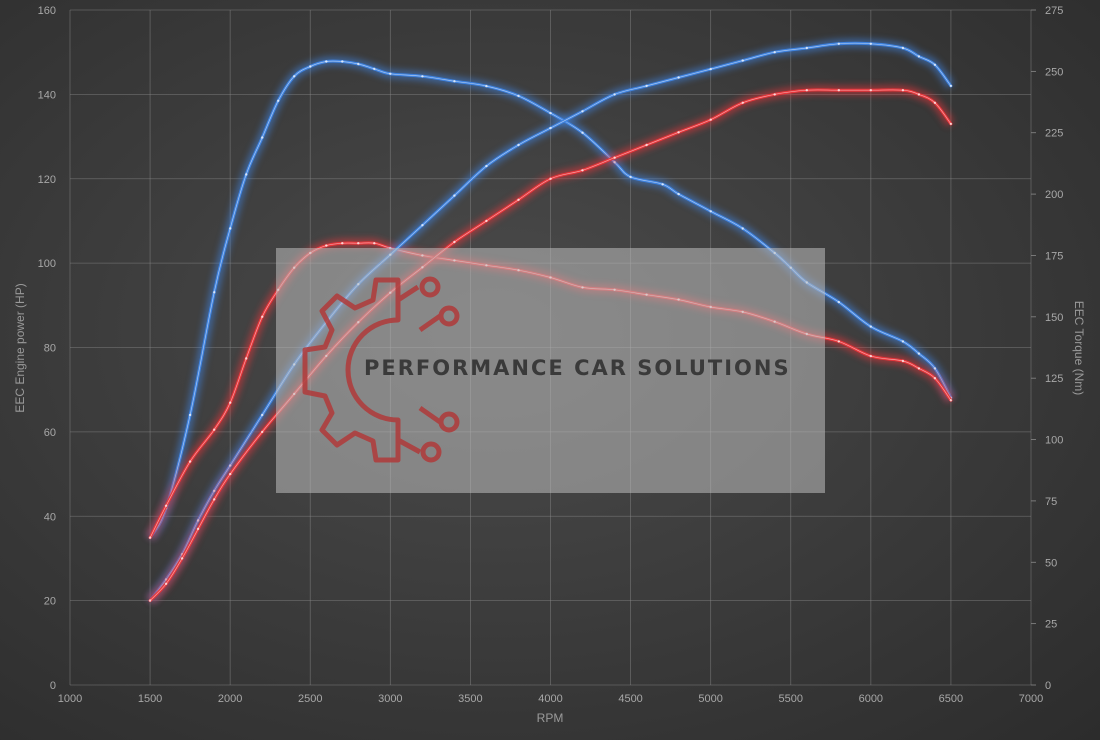  What do you see at coordinates (1054, 379) in the screenshot?
I see `y-right-tick-label: 125` at bounding box center [1054, 379].